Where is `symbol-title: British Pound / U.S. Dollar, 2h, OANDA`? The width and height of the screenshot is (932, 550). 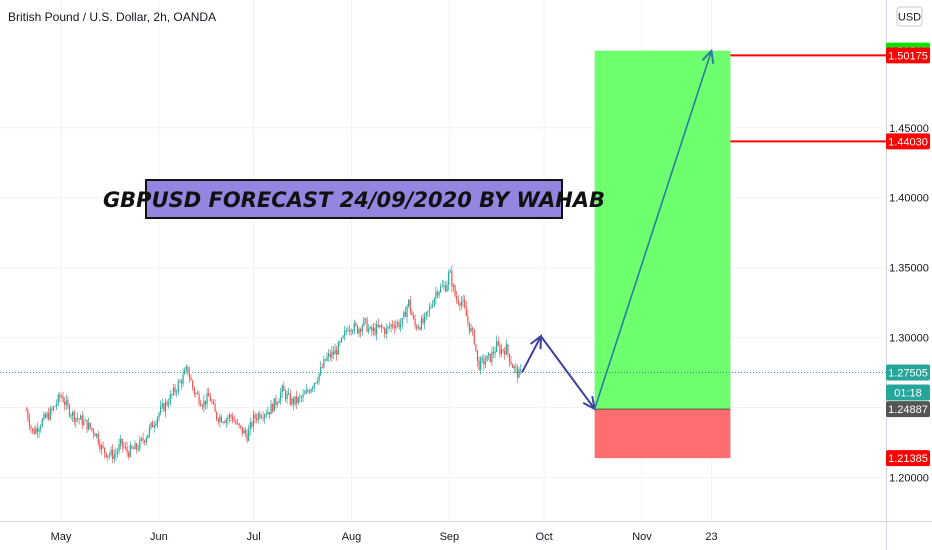 symbol-title: British Pound / U.S. Dollar, 2h, OANDA is located at coordinates (112, 17).